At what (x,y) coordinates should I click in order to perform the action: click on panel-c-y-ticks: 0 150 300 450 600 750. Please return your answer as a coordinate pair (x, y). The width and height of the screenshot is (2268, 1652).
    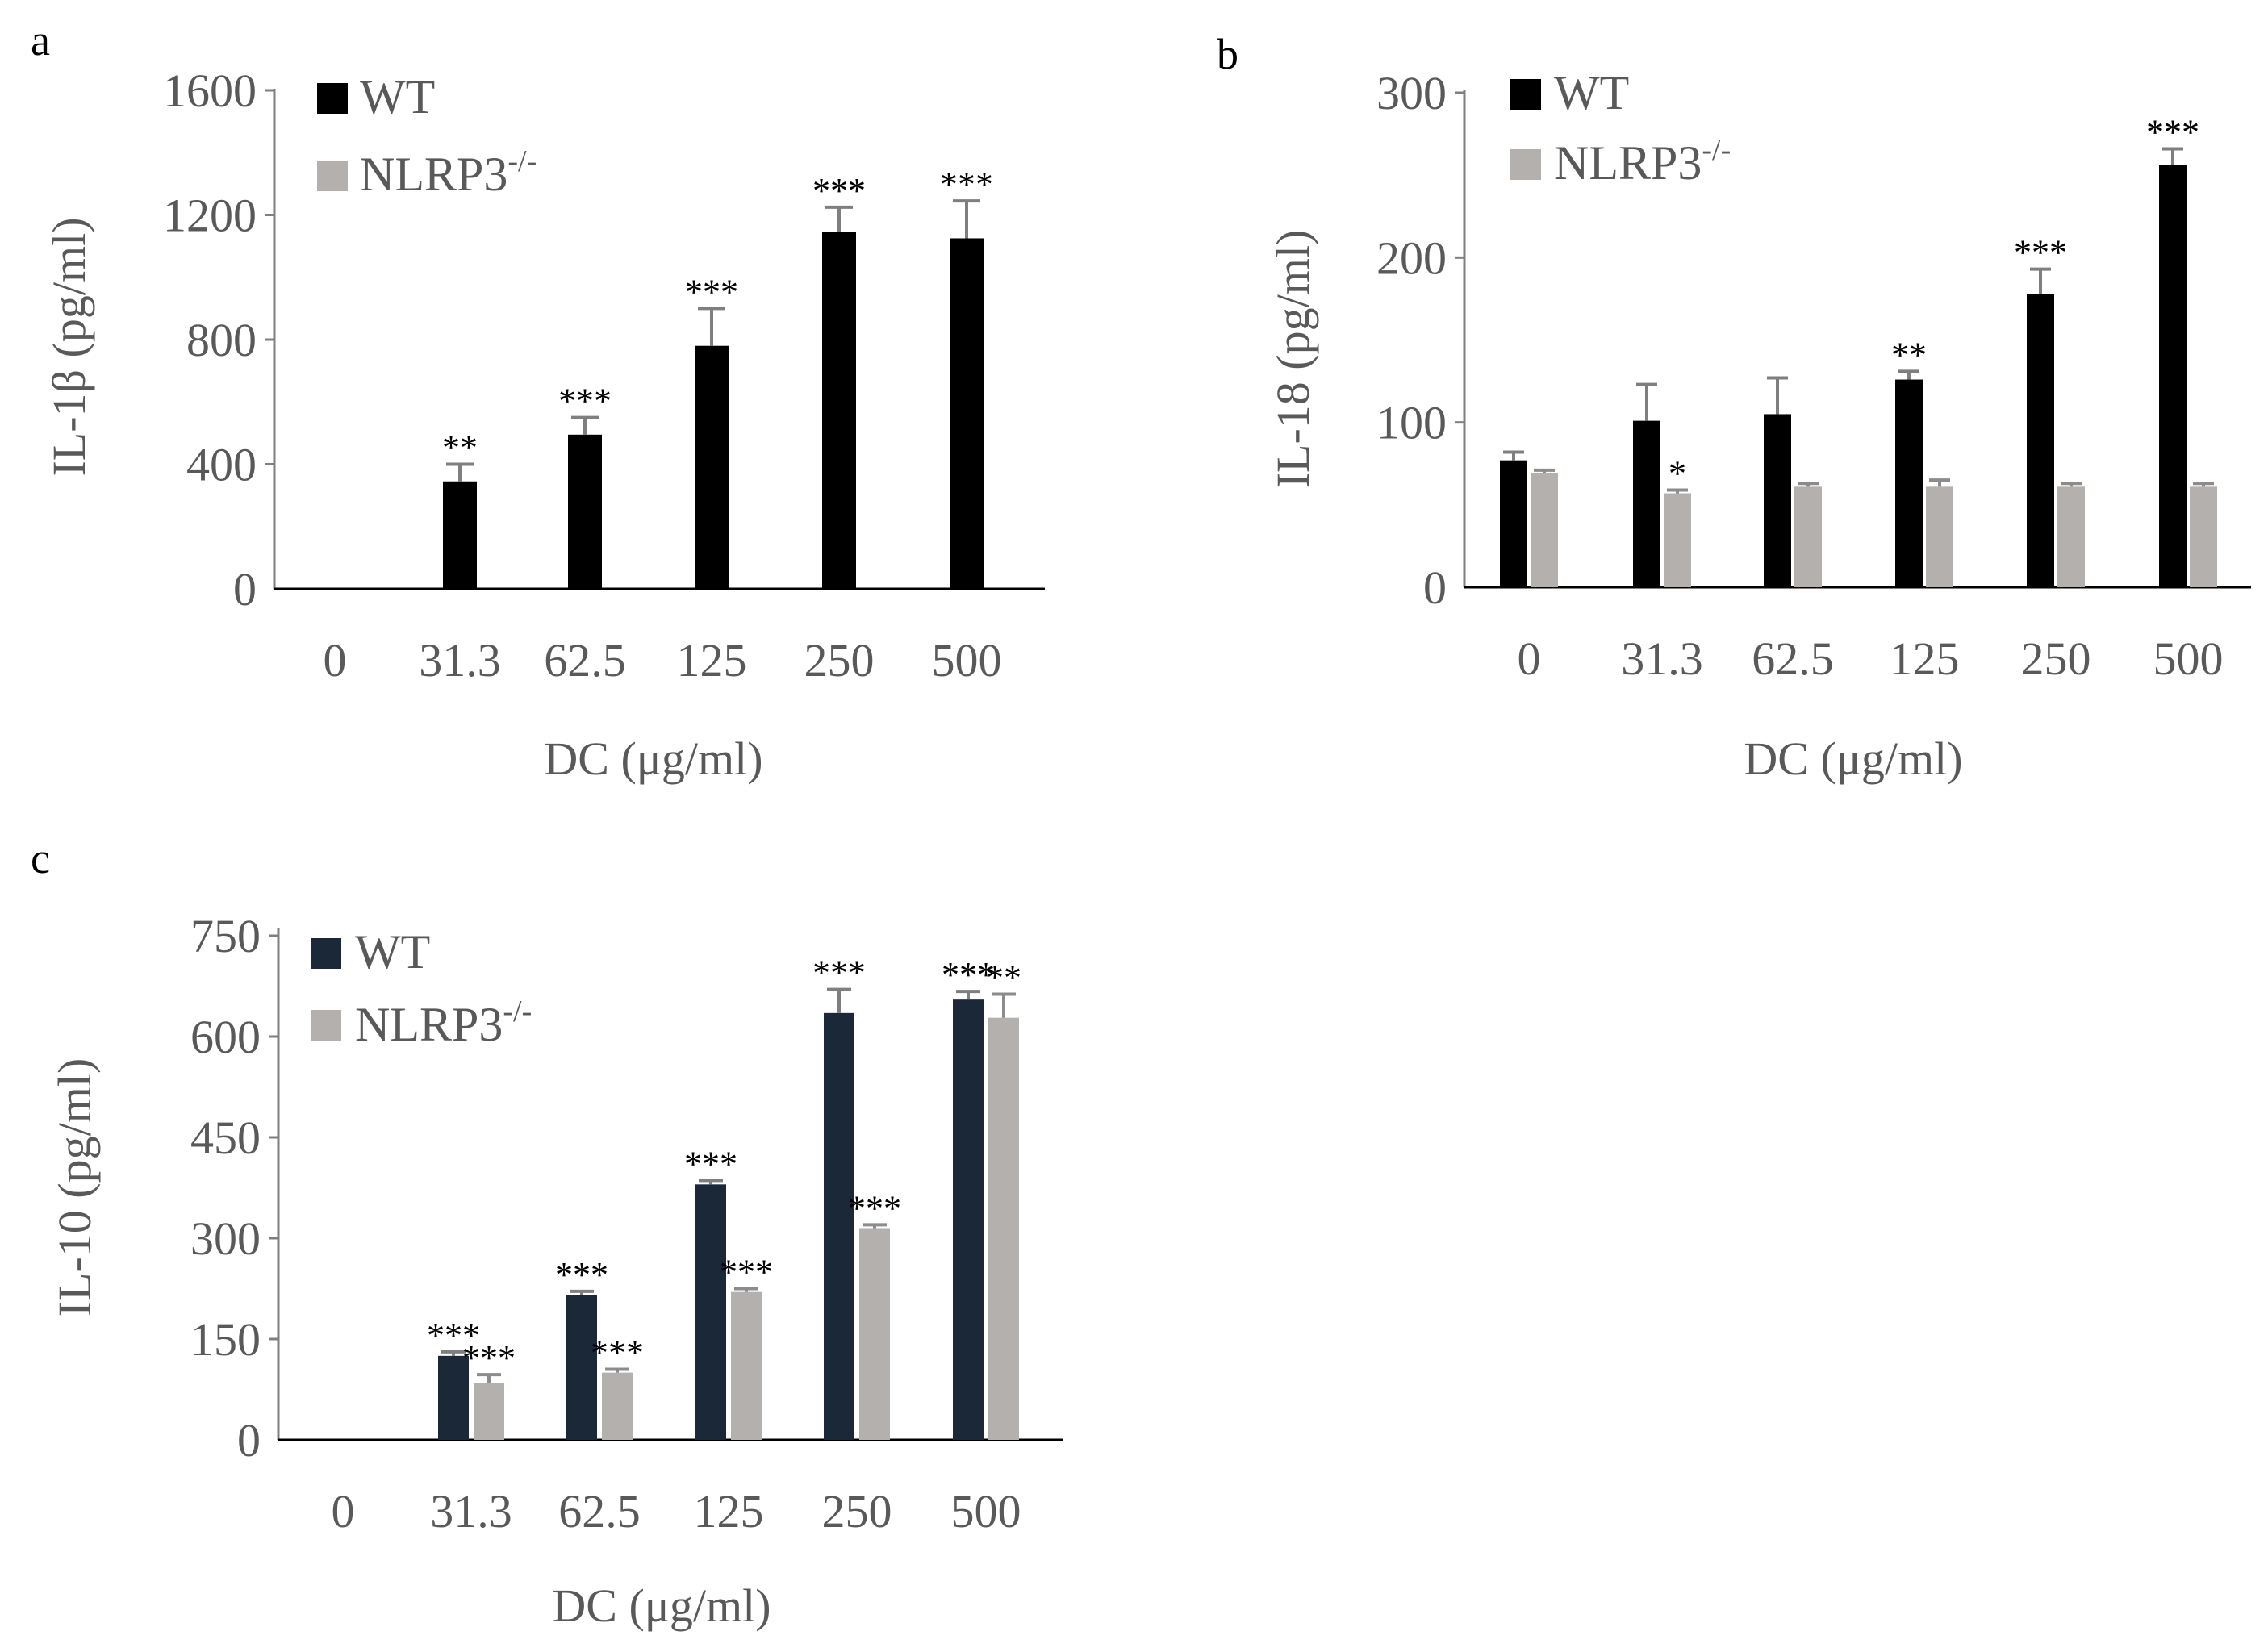
    Looking at the image, I should click on (234, 1188).